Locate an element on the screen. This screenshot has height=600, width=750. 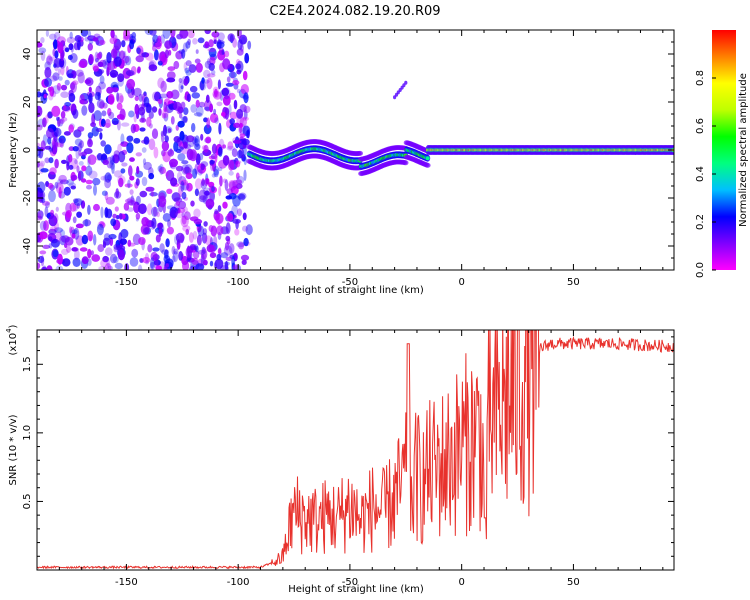
x-tick-label: 0 is located at coordinates (461, 582).